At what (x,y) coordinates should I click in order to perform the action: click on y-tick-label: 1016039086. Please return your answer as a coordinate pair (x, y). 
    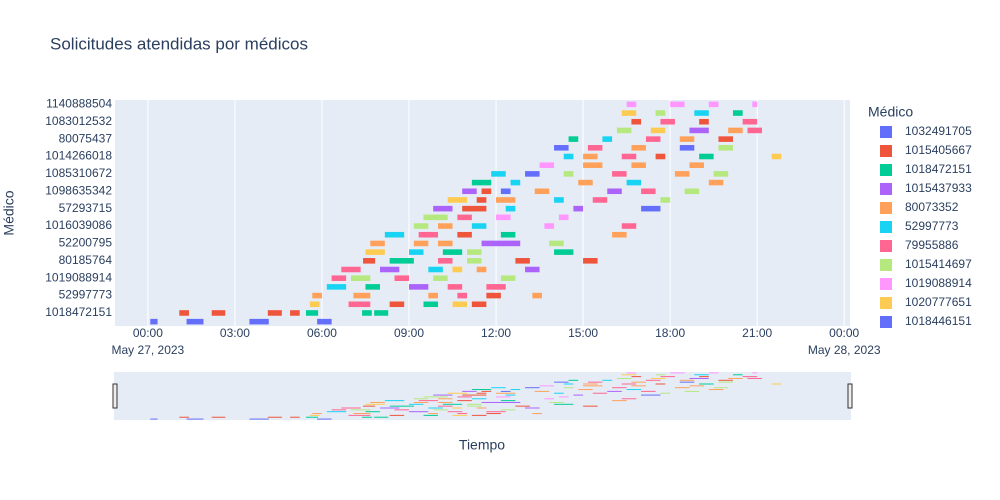
    Looking at the image, I should click on (78, 225).